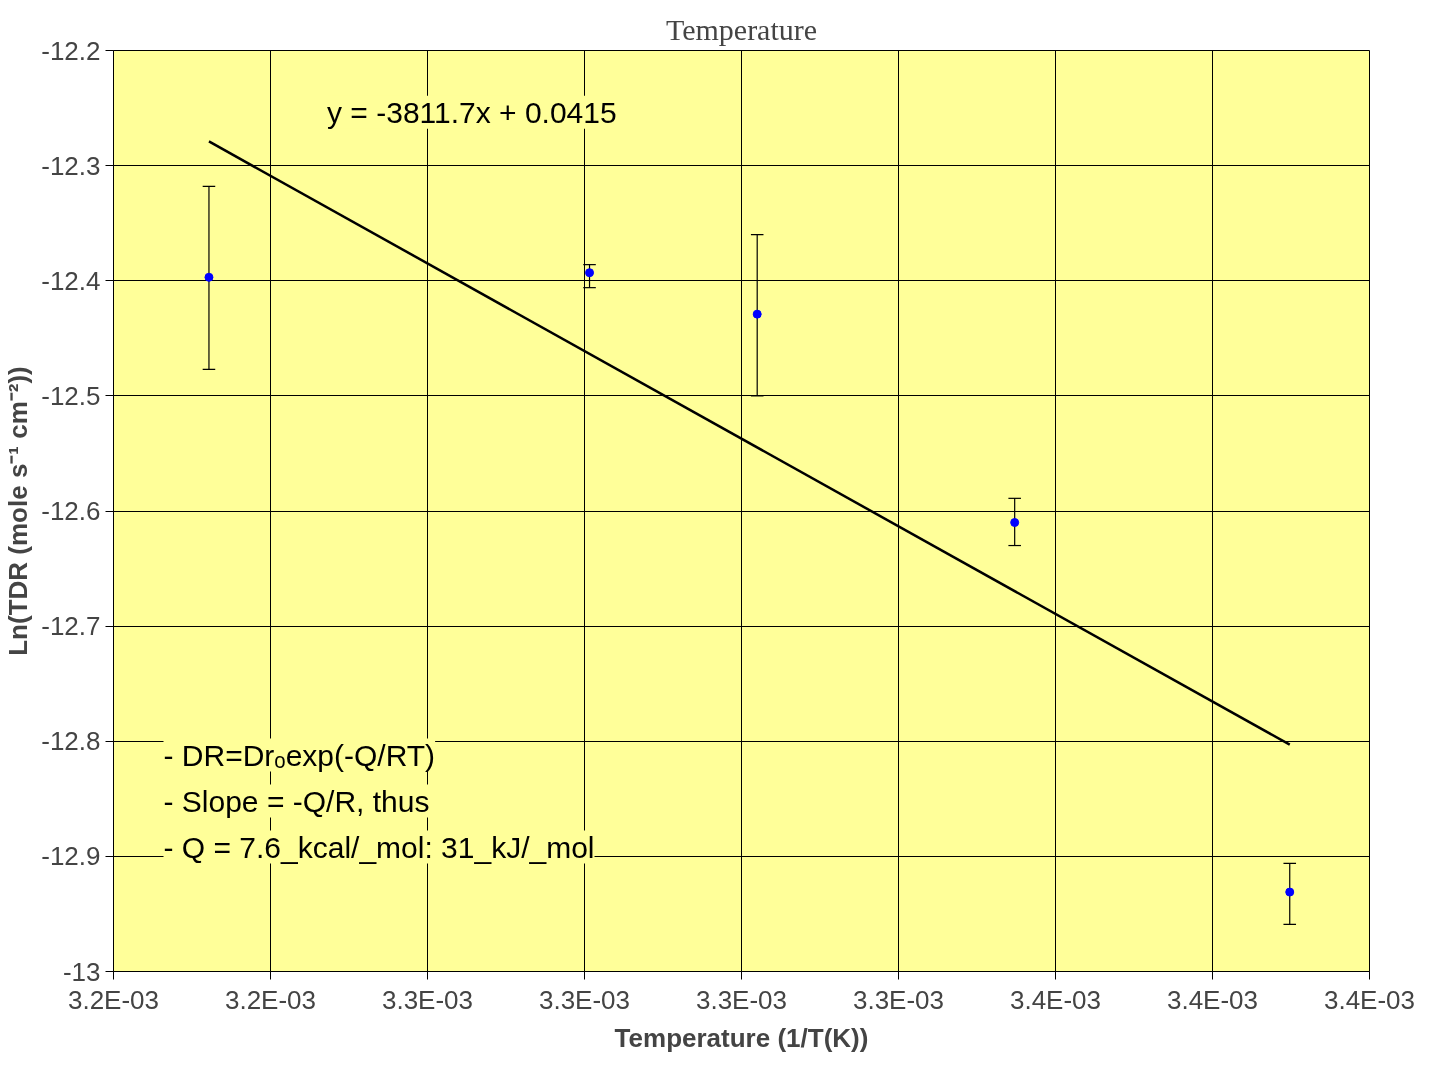 The width and height of the screenshot is (1439, 1081). What do you see at coordinates (71, 50) in the screenshot?
I see `y-tick-label: -12.2` at bounding box center [71, 50].